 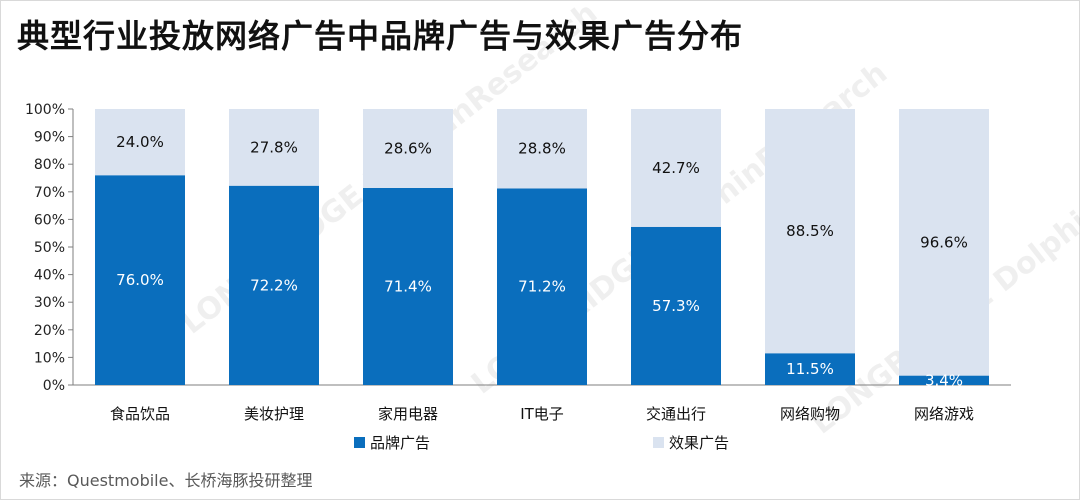 I want to click on data-label-effect-ad: 28.8%, so click(x=542, y=149).